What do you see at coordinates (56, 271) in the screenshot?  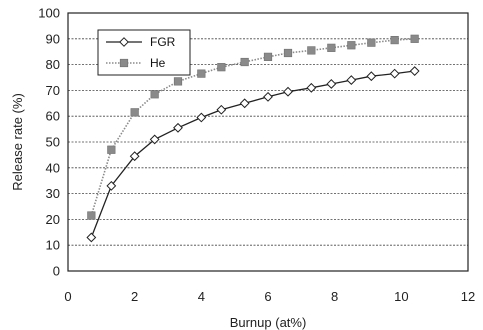 I see `y-tick-label: 0` at bounding box center [56, 271].